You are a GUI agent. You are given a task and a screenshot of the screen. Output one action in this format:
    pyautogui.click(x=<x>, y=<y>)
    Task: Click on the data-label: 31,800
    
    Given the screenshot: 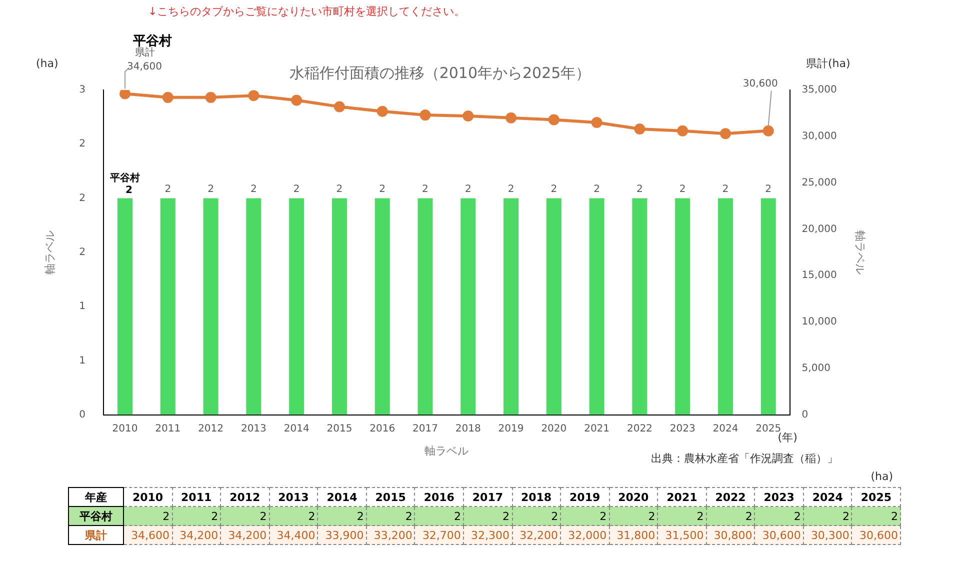 What is the action you would take?
    pyautogui.click(x=633, y=535)
    